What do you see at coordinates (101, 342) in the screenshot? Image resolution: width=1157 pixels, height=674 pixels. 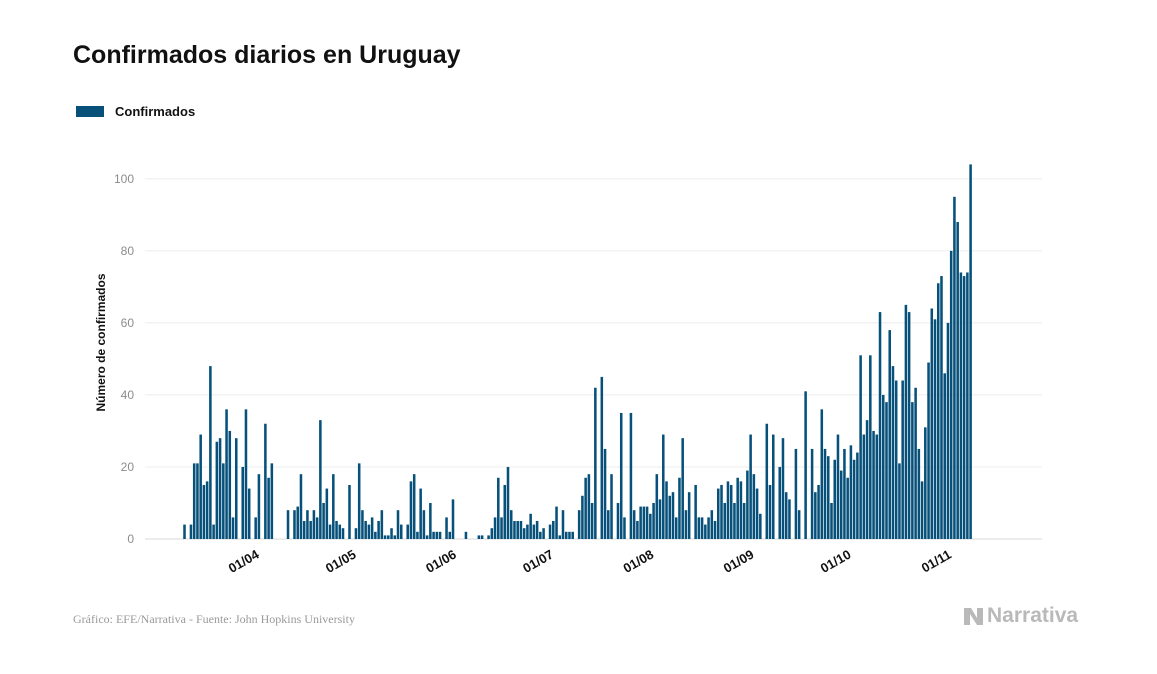 I see `y-axis-title: Número de confirmados` at bounding box center [101, 342].